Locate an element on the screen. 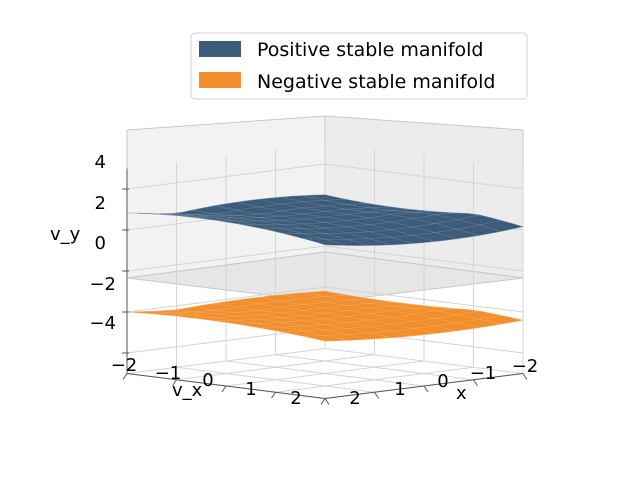 The height and width of the screenshot is (480, 640). vx-tick-label: −2 is located at coordinates (124, 365).